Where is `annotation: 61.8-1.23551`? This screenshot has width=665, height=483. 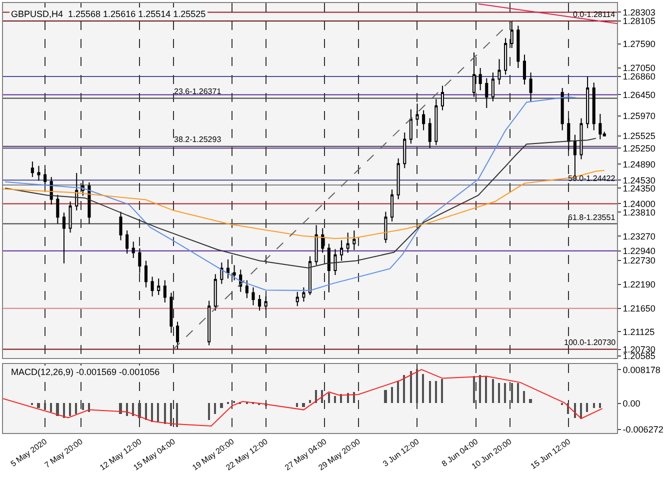
annotation: 61.8-1.23551 is located at coordinates (592, 217).